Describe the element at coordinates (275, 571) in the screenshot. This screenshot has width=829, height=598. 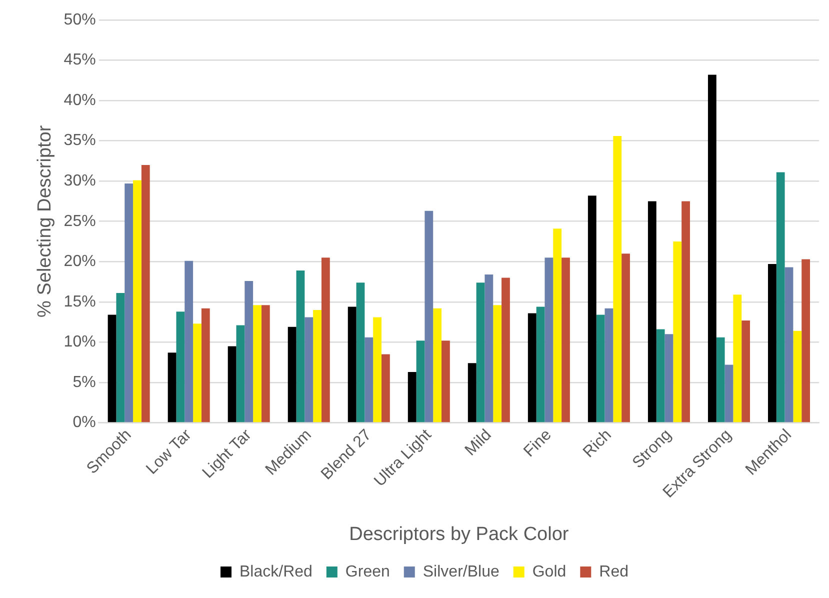
I see `legend-label: Black/Red` at that location.